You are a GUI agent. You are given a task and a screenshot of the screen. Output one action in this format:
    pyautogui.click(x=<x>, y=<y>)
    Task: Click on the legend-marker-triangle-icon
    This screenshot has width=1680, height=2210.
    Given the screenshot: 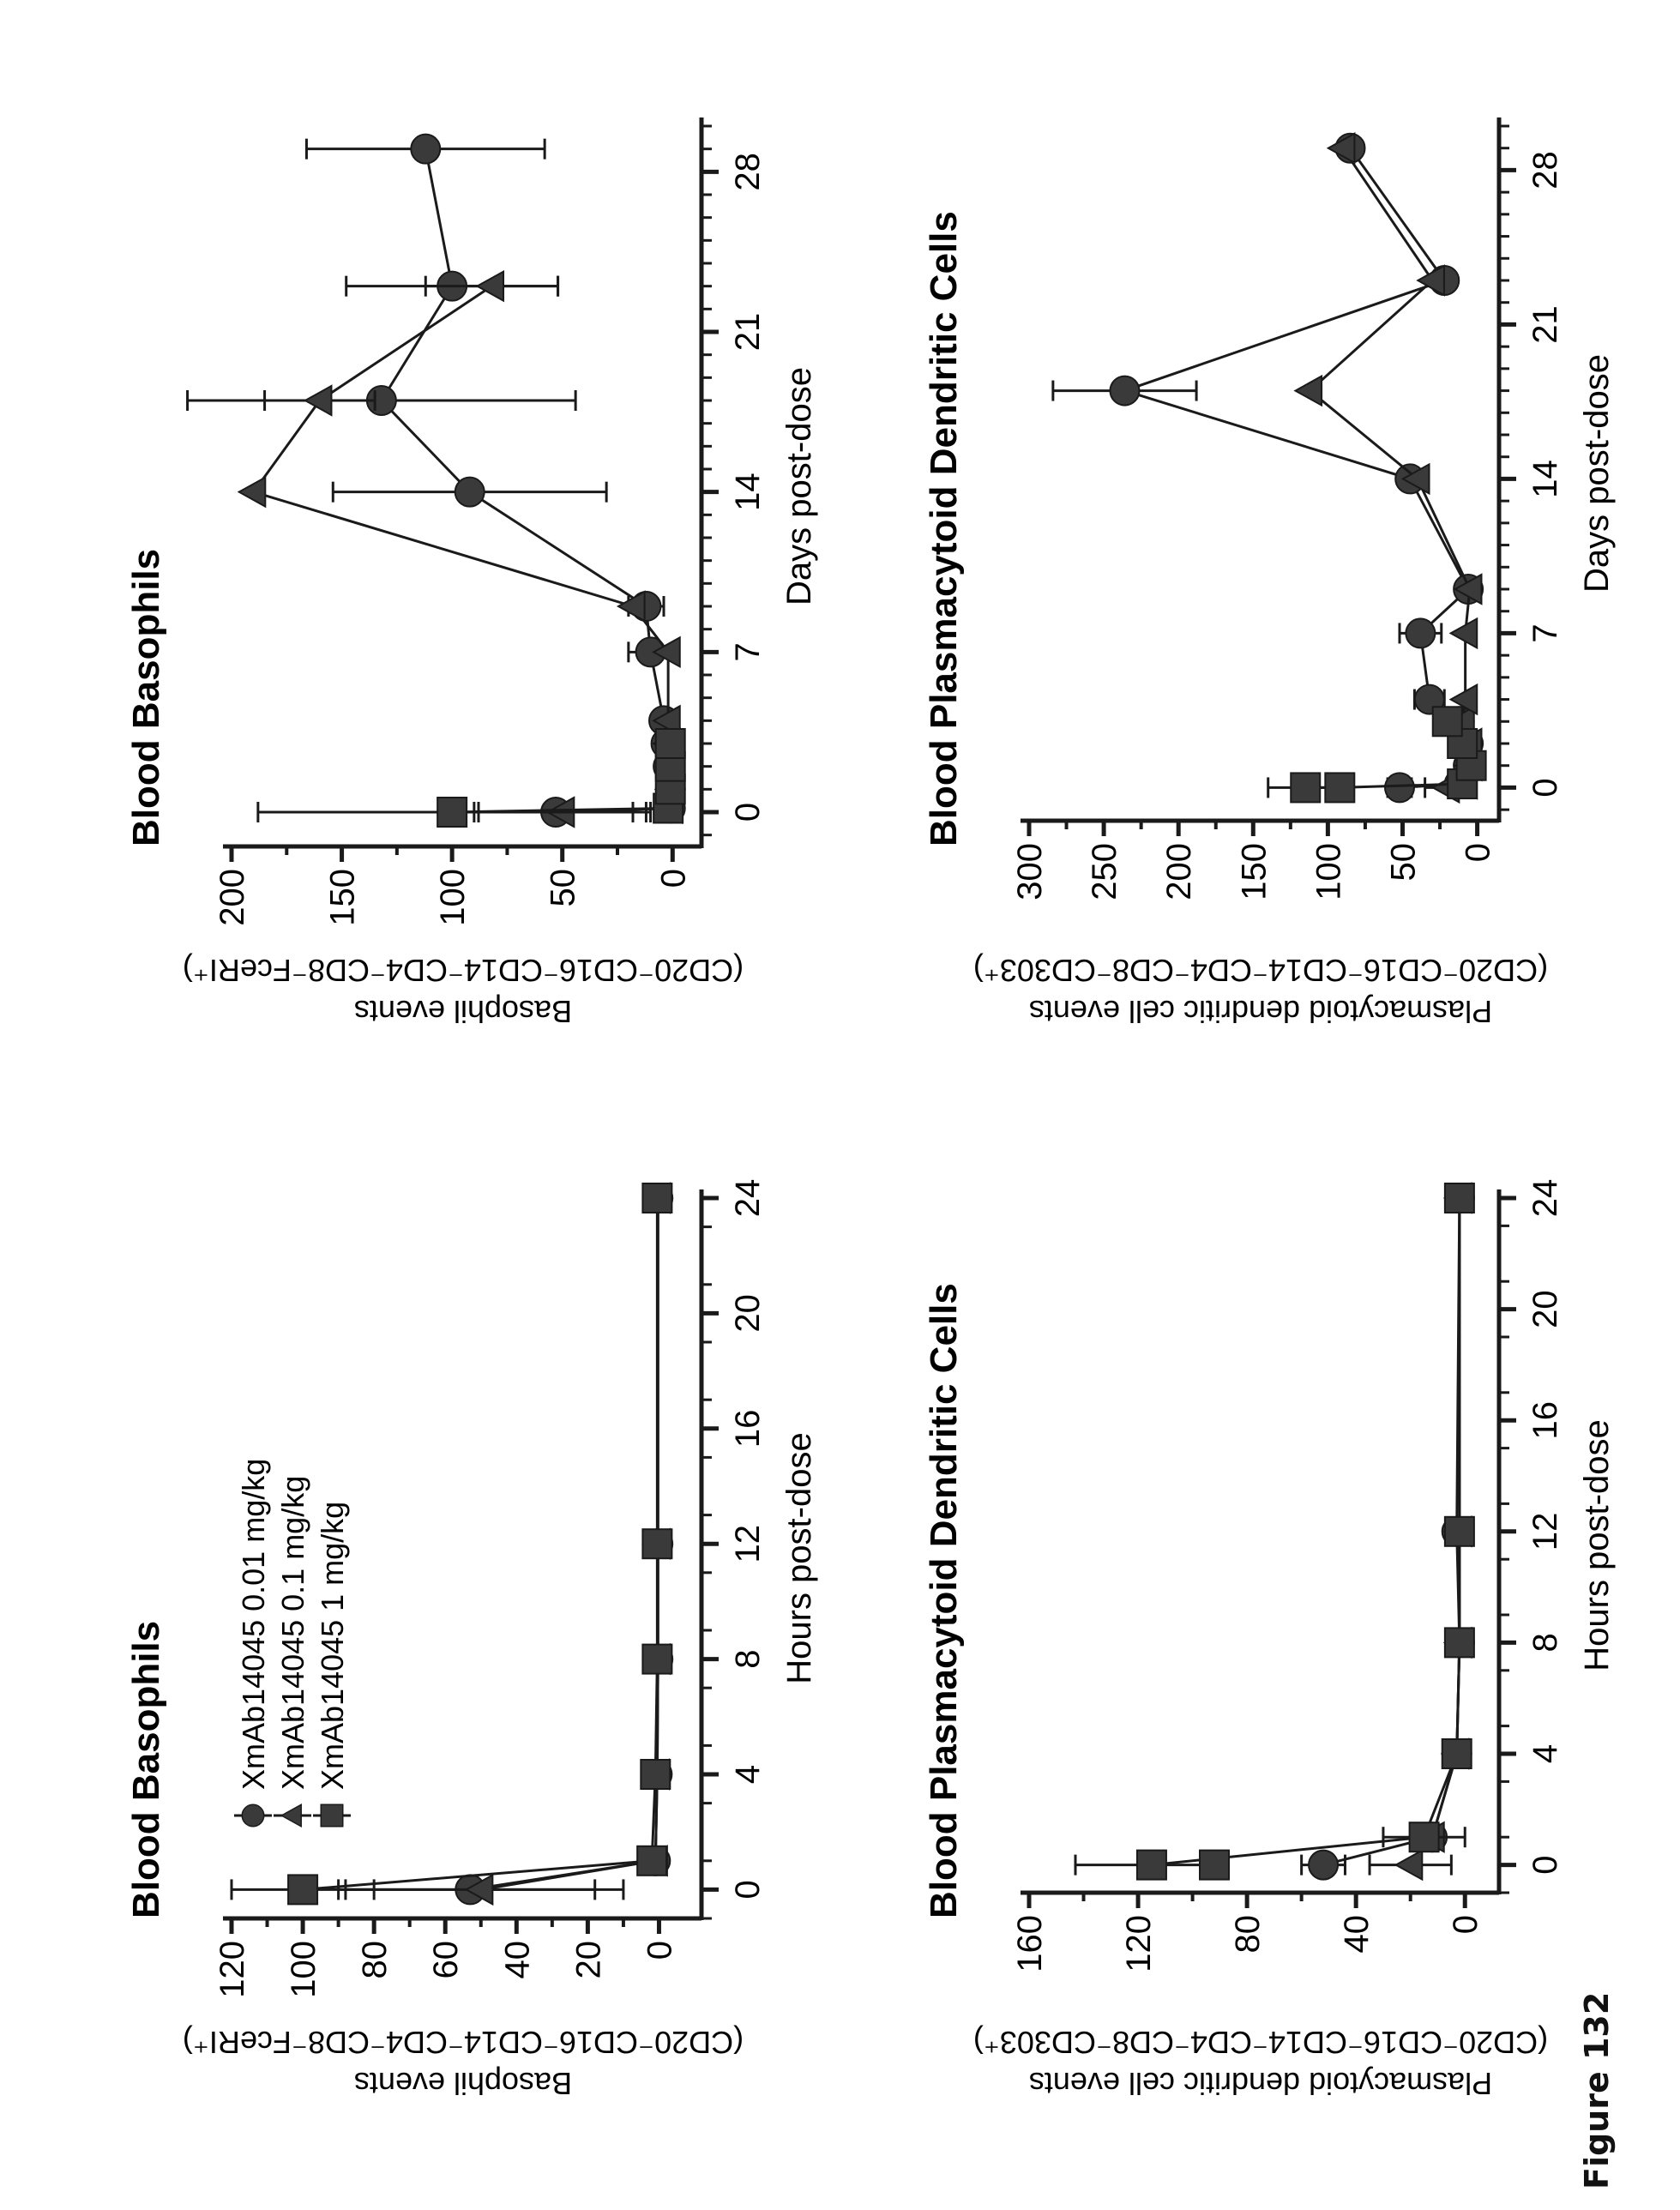 What is the action you would take?
    pyautogui.click(x=291, y=1816)
    